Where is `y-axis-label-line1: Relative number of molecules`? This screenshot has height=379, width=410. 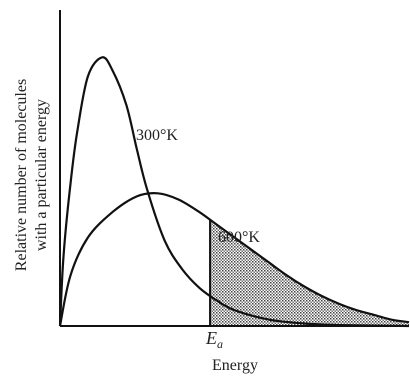
y-axis-label-line1: Relative number of molecules is located at coordinates (21, 175).